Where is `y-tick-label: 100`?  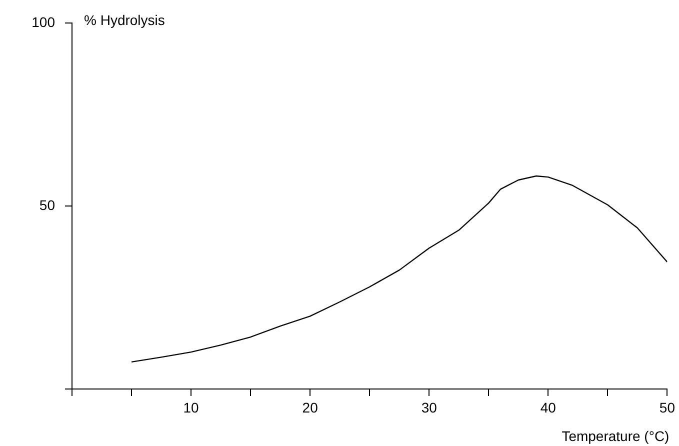 y-tick-label: 100 is located at coordinates (44, 22).